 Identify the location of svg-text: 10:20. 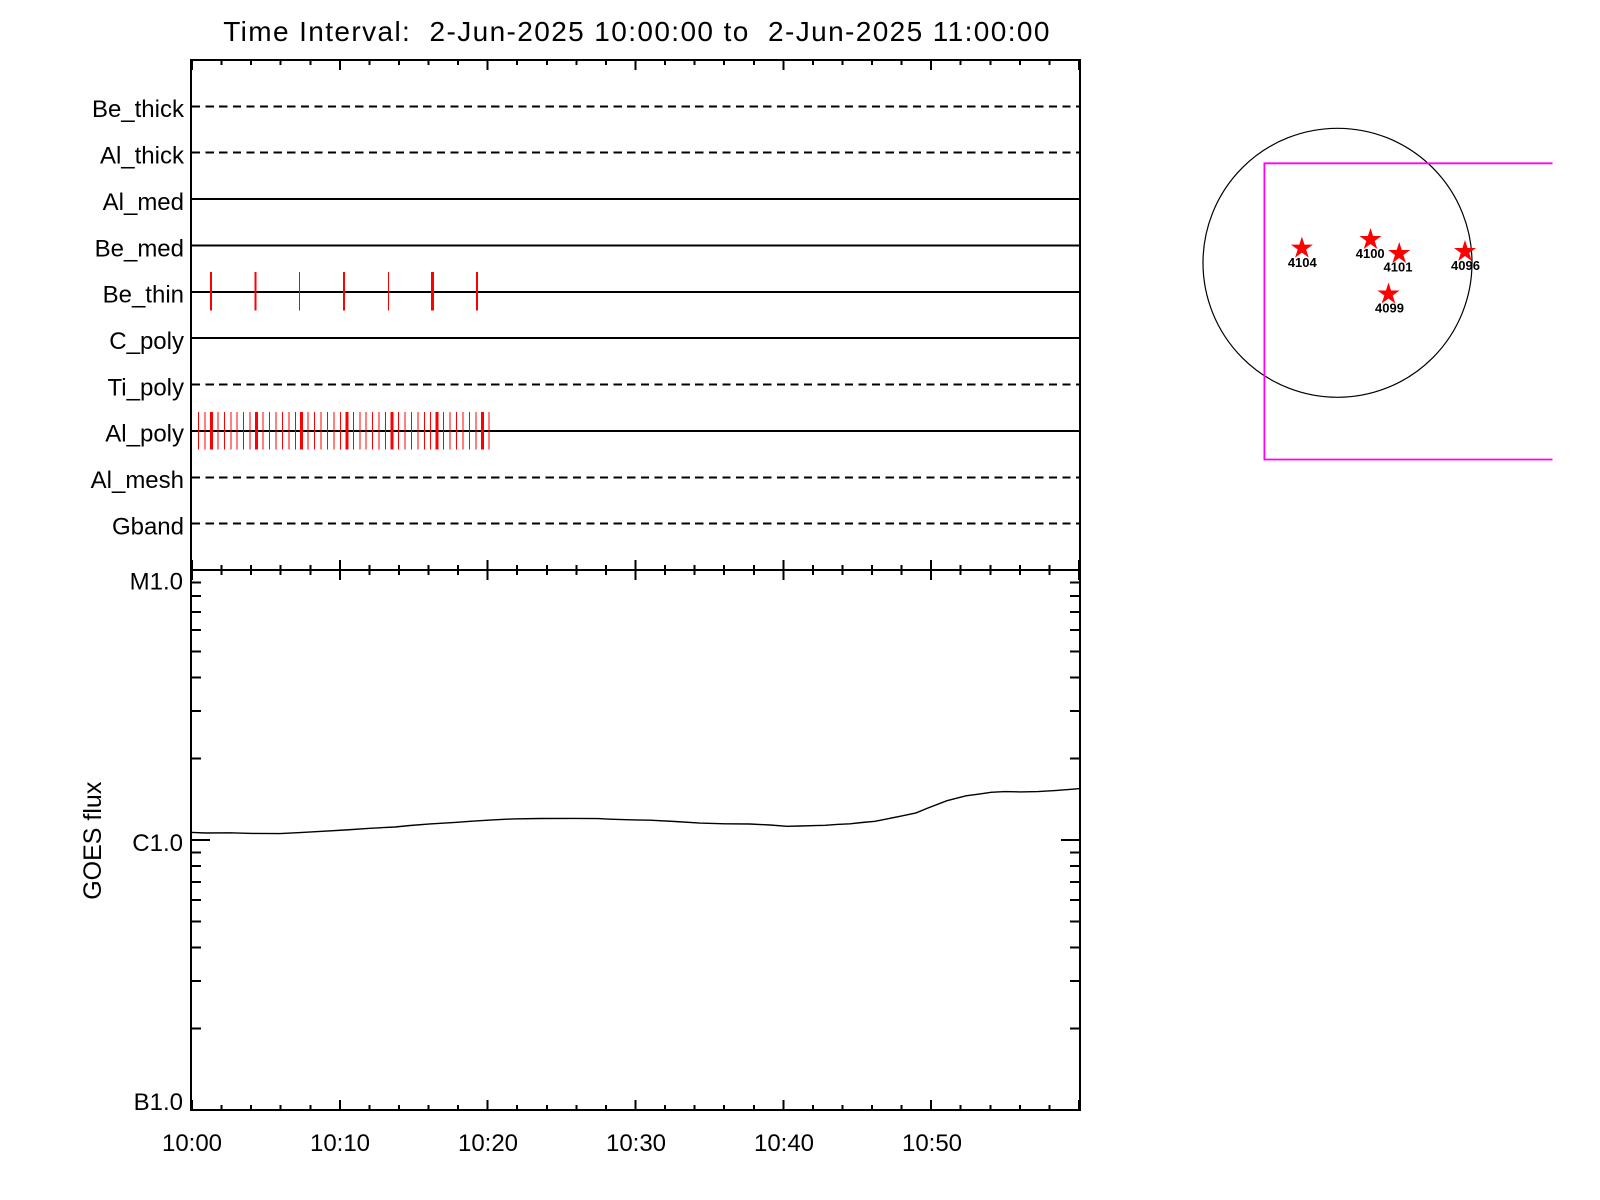
(488, 1143).